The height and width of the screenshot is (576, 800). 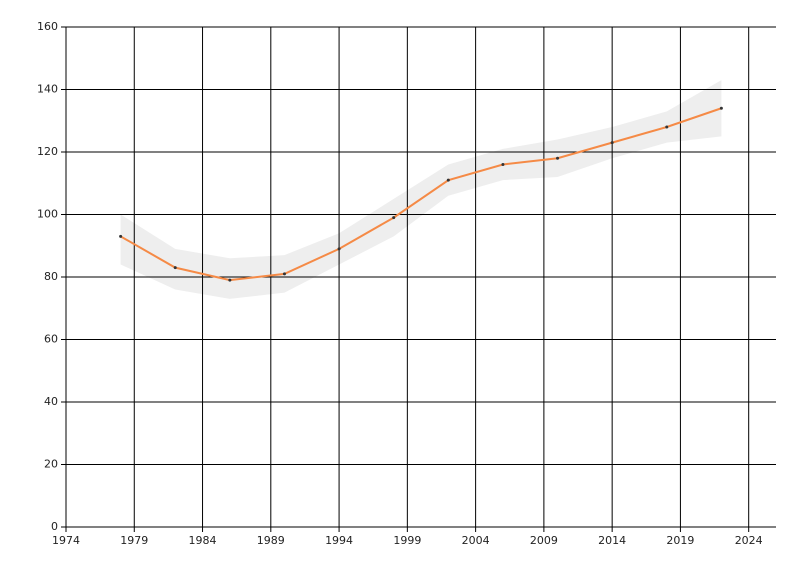 I want to click on y-tick-label: 120, so click(x=47, y=151).